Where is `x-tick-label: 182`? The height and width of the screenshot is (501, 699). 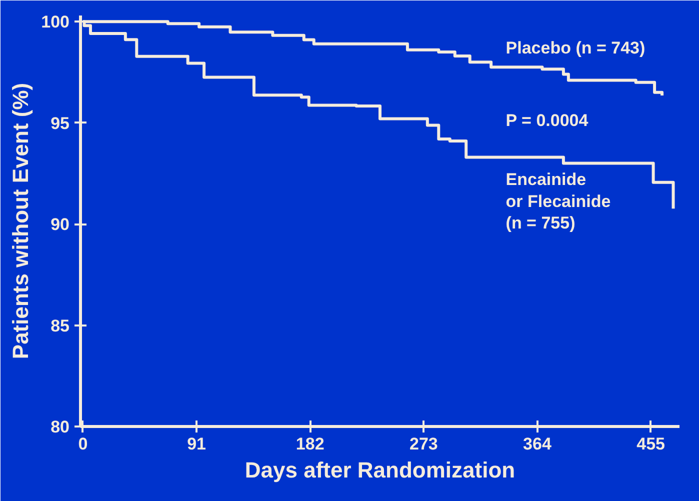
x-tick-label: 182 is located at coordinates (310, 444).